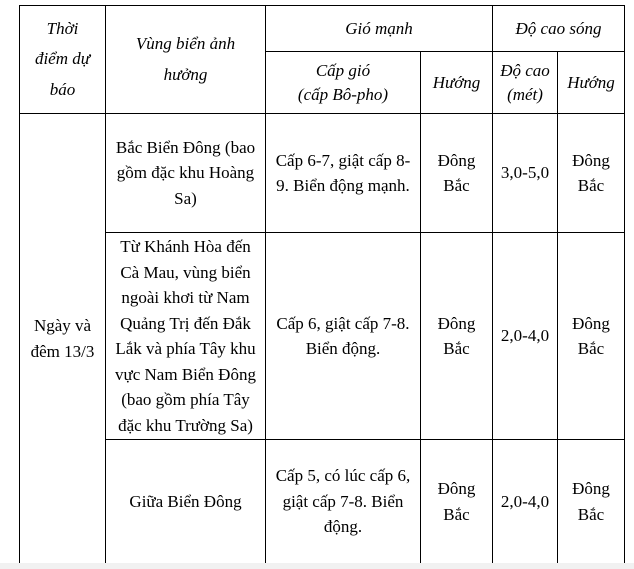 The image size is (634, 569). What do you see at coordinates (185, 173) in the screenshot?
I see `region-cell: Bắc Biển Đông (bao gồm đặc khu Hoàng Sa)` at bounding box center [185, 173].